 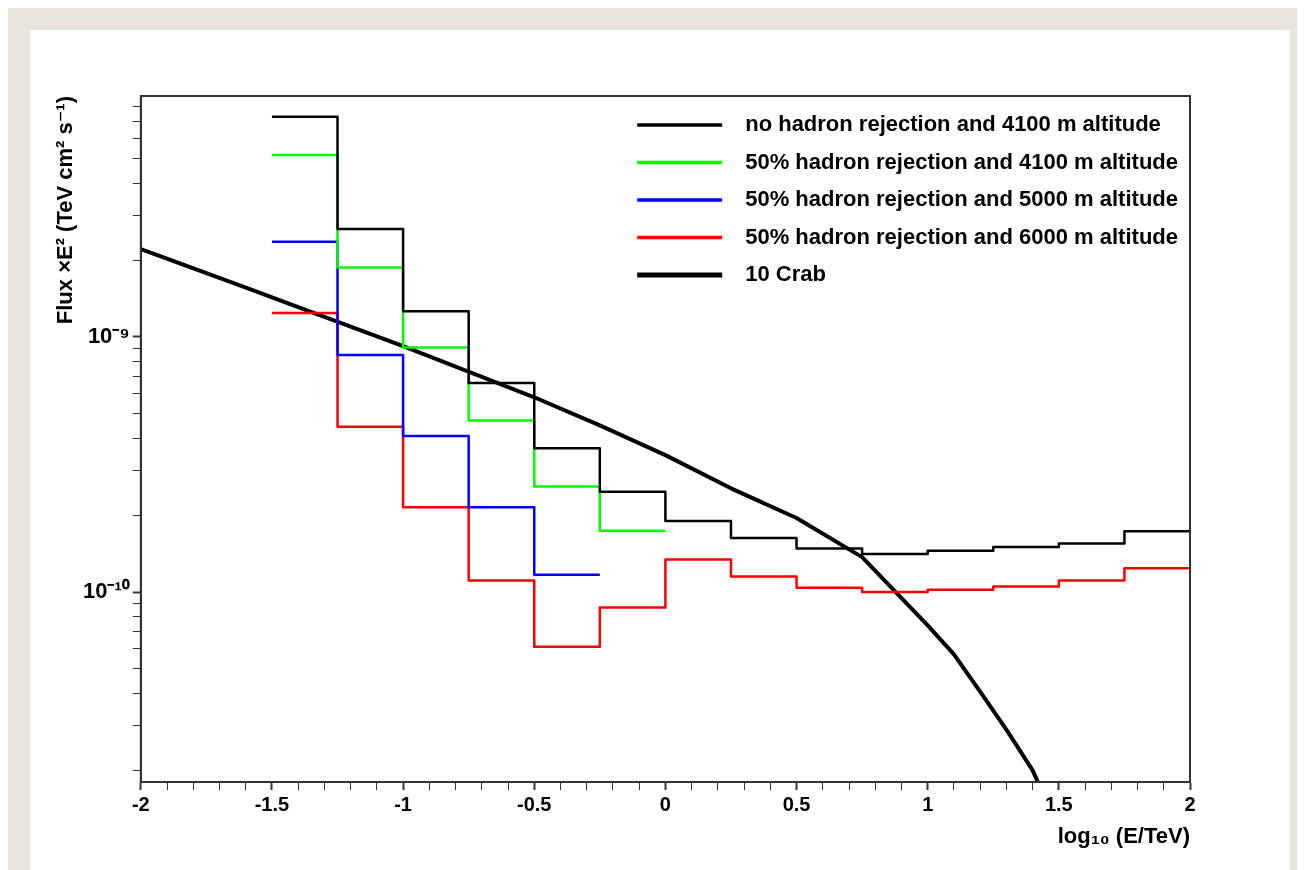 What do you see at coordinates (1190, 803) in the screenshot?
I see `x-tick-label: 2` at bounding box center [1190, 803].